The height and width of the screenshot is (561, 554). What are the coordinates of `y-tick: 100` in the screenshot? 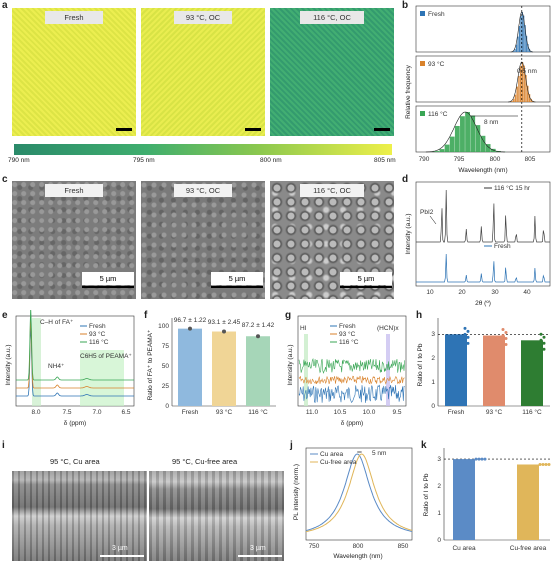 It's located at (163, 326).